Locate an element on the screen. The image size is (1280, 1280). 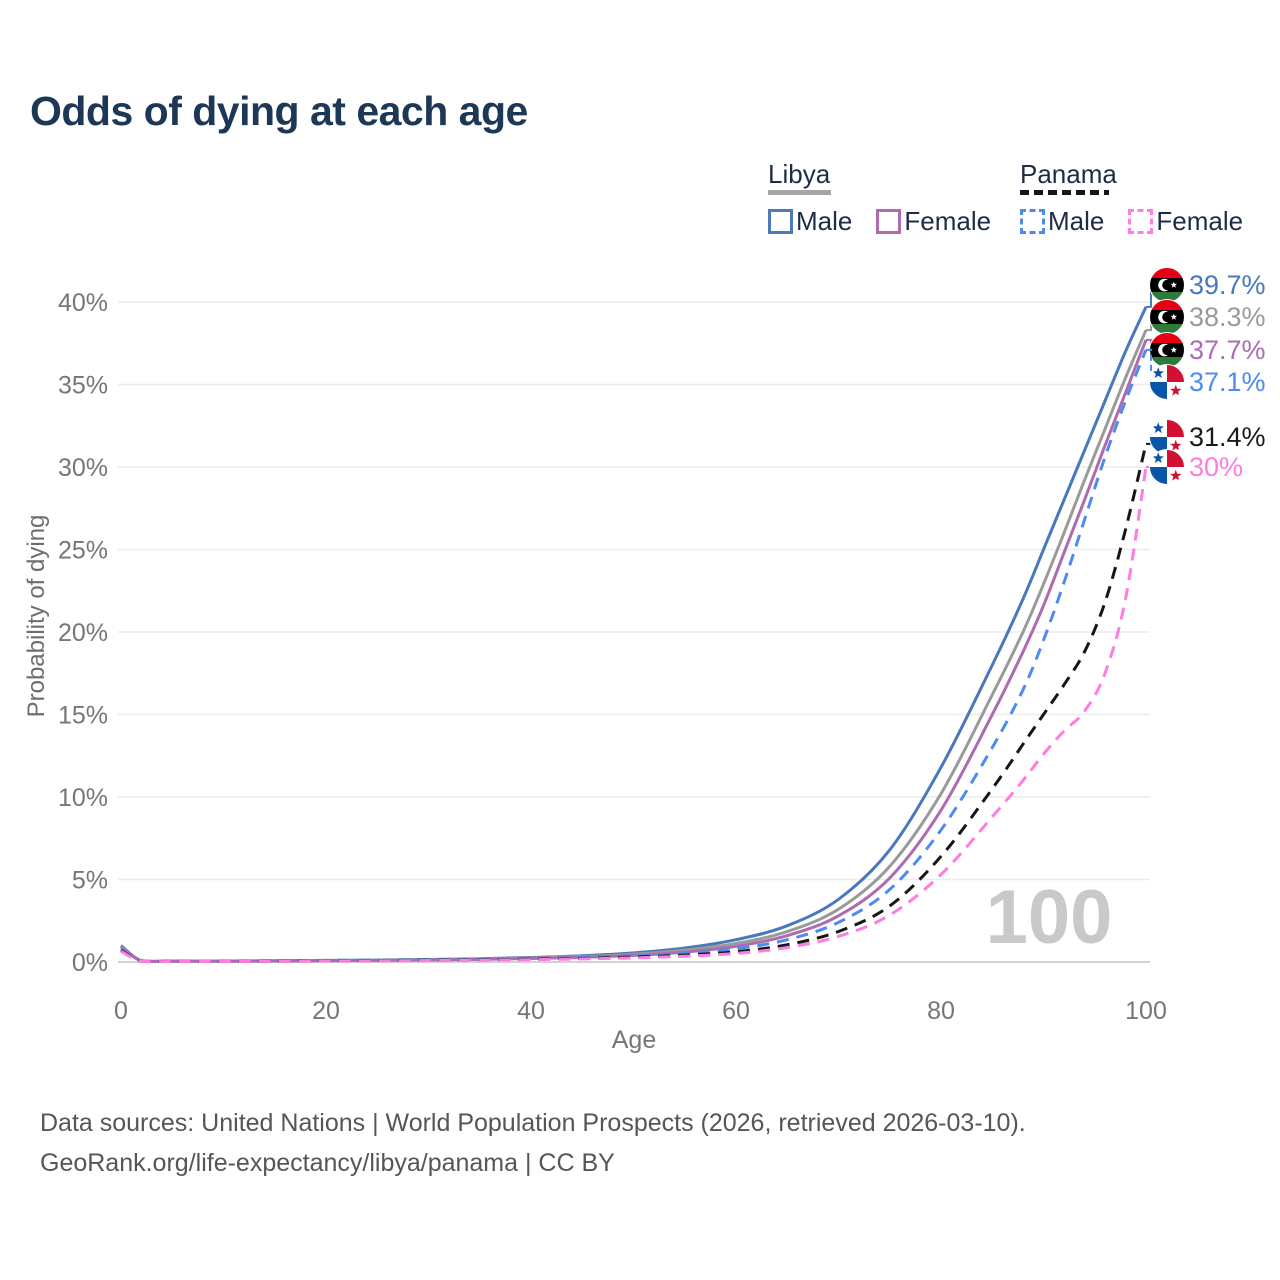
x-axis-title: Age is located at coordinates (634, 1040).